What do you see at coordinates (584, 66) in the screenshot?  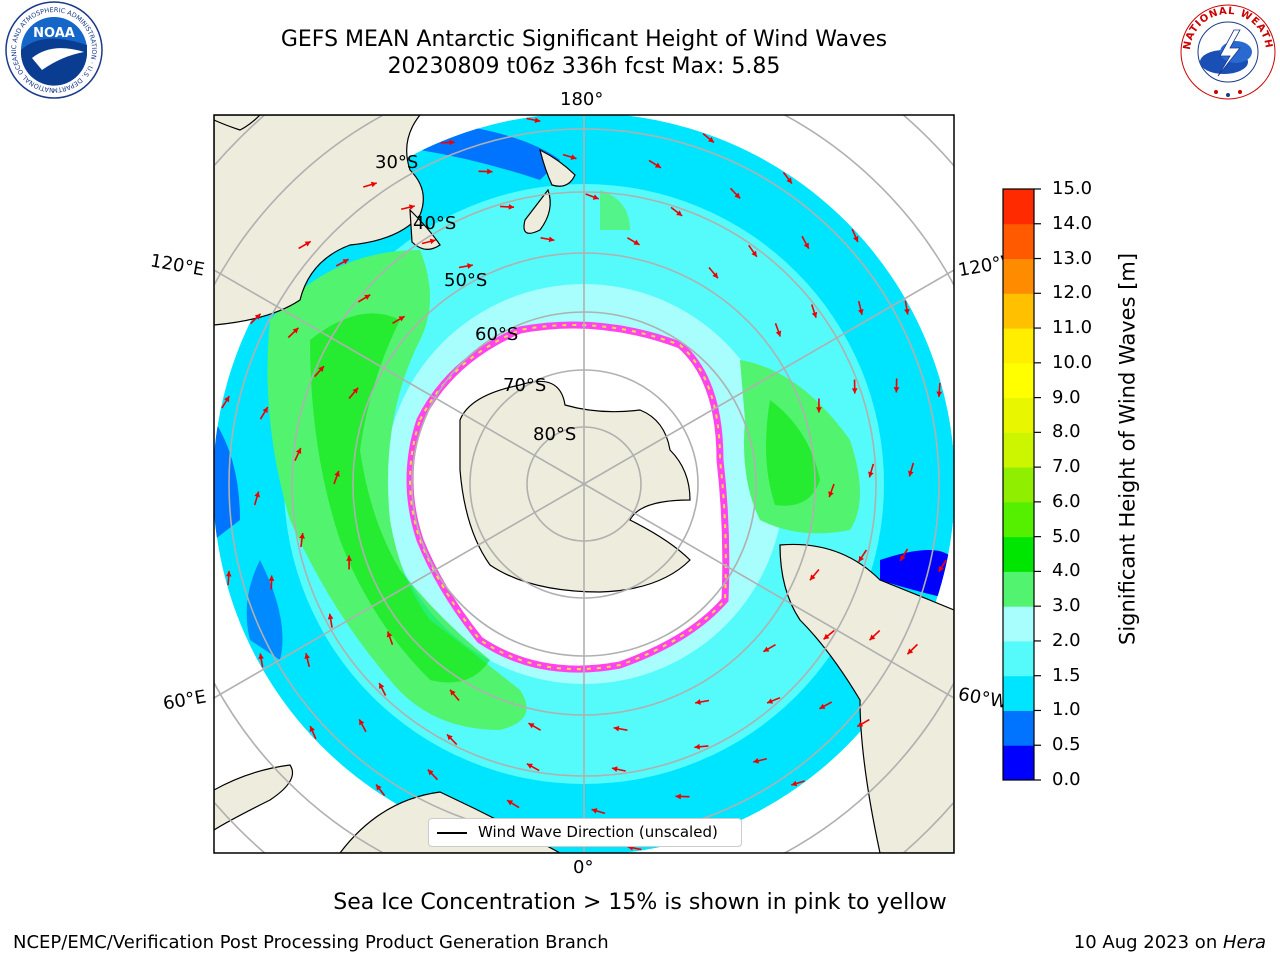 I see `chart-subtitle: 20230809 t06z 336h fcst Max: 5.85` at bounding box center [584, 66].